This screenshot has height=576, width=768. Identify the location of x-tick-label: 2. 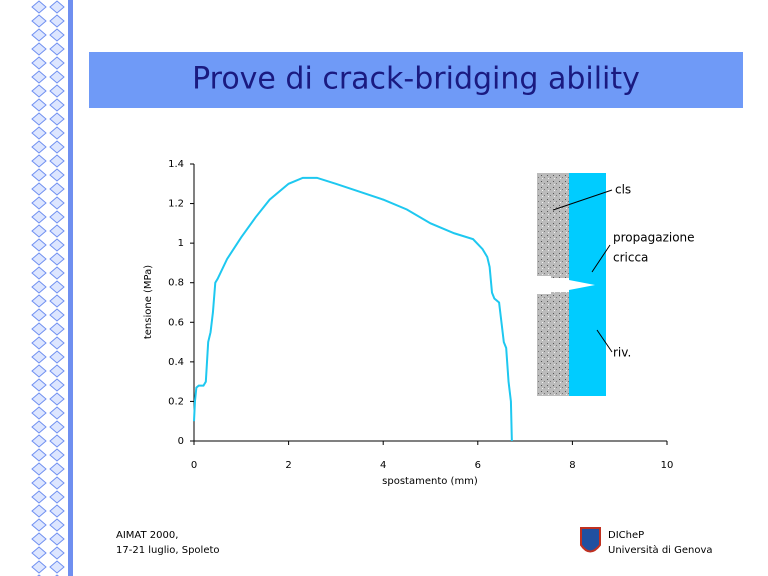
(288, 465).